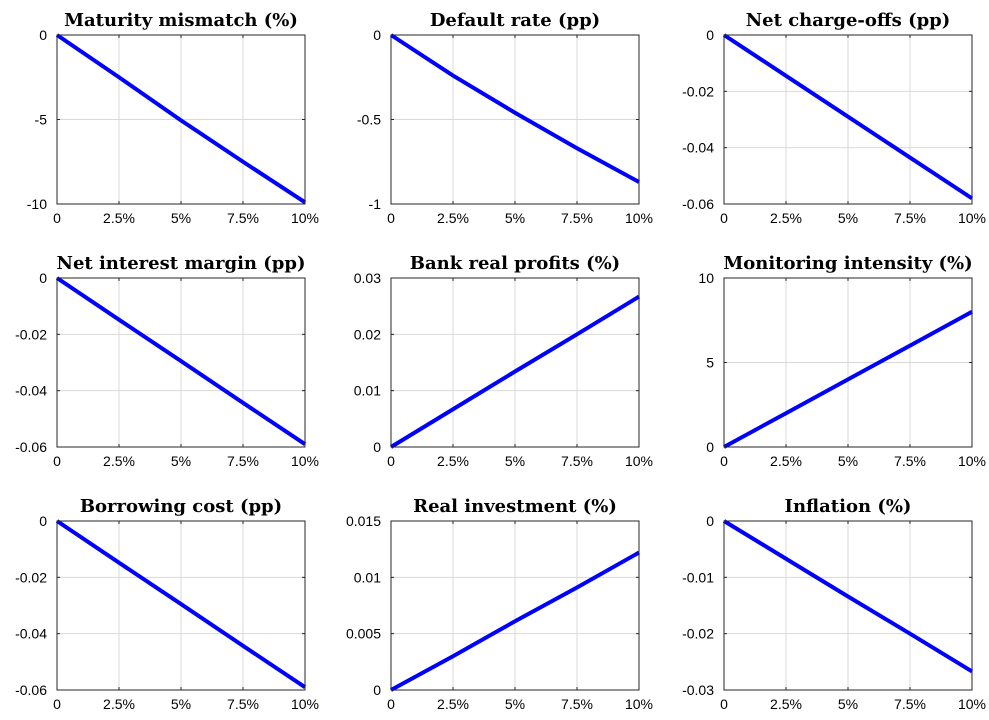  What do you see at coordinates (698, 690) in the screenshot?
I see `y-tick-label: -0.03` at bounding box center [698, 690].